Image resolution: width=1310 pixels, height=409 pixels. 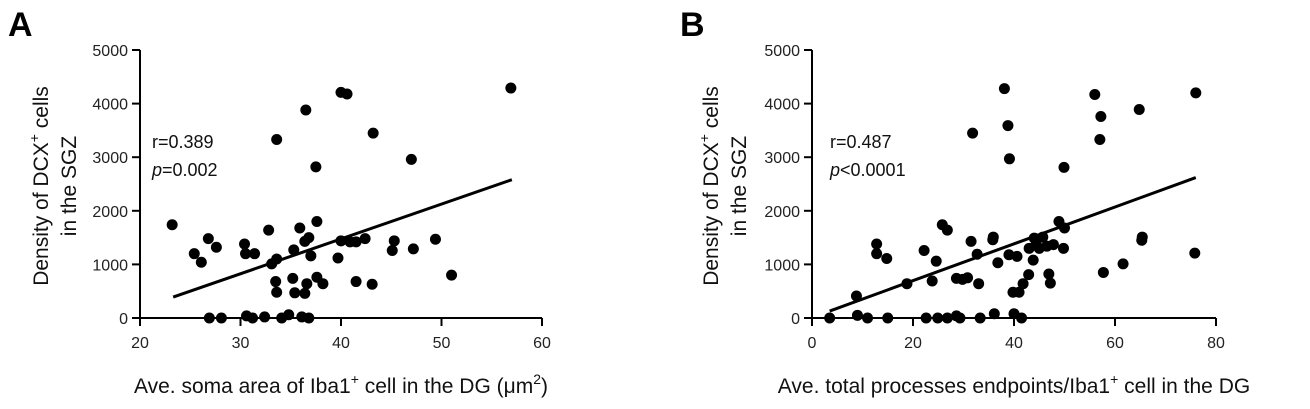 I want to click on y-tick-label: 0, so click(x=795, y=319).